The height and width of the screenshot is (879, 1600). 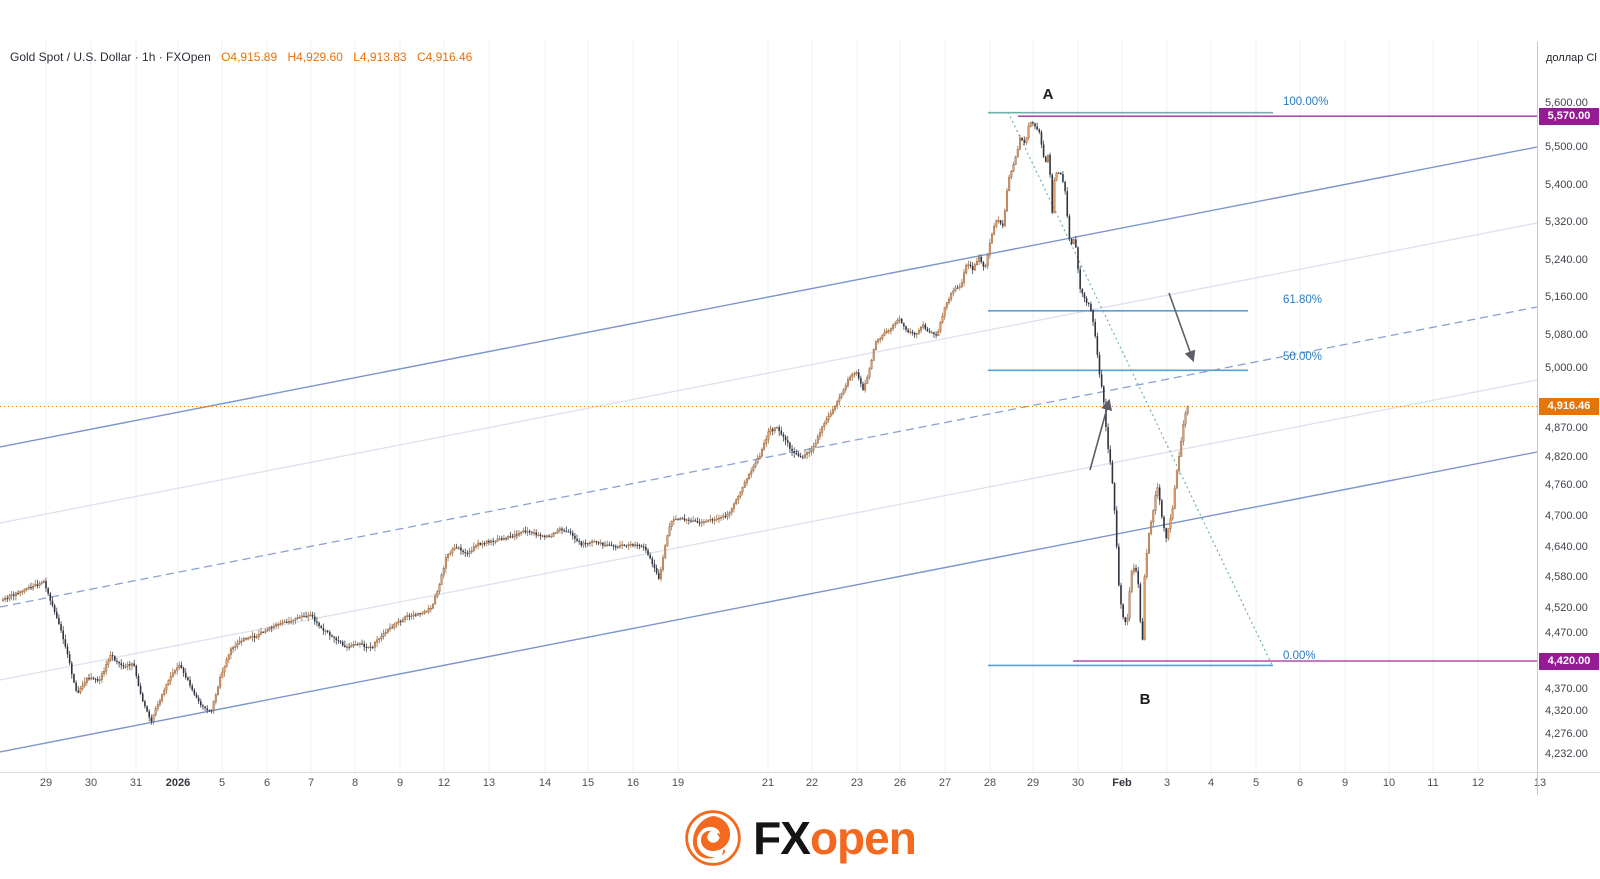 I want to click on fxopen-logo: FXopen, so click(x=800, y=838).